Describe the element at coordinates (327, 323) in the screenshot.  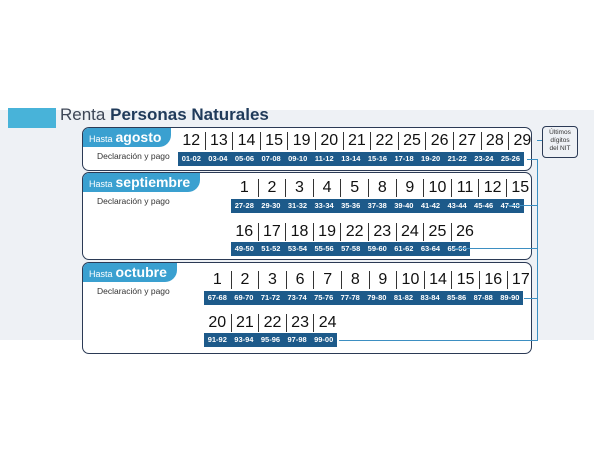
I see `day-number: 24` at that location.